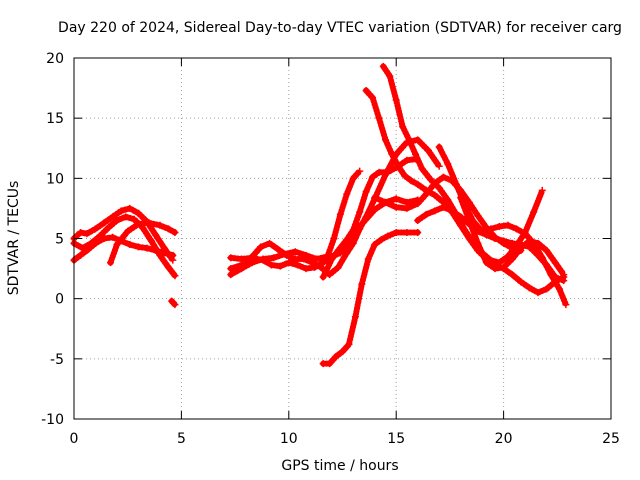 The height and width of the screenshot is (480, 640). Describe the element at coordinates (611, 439) in the screenshot. I see `x-tick-label: 25` at that location.